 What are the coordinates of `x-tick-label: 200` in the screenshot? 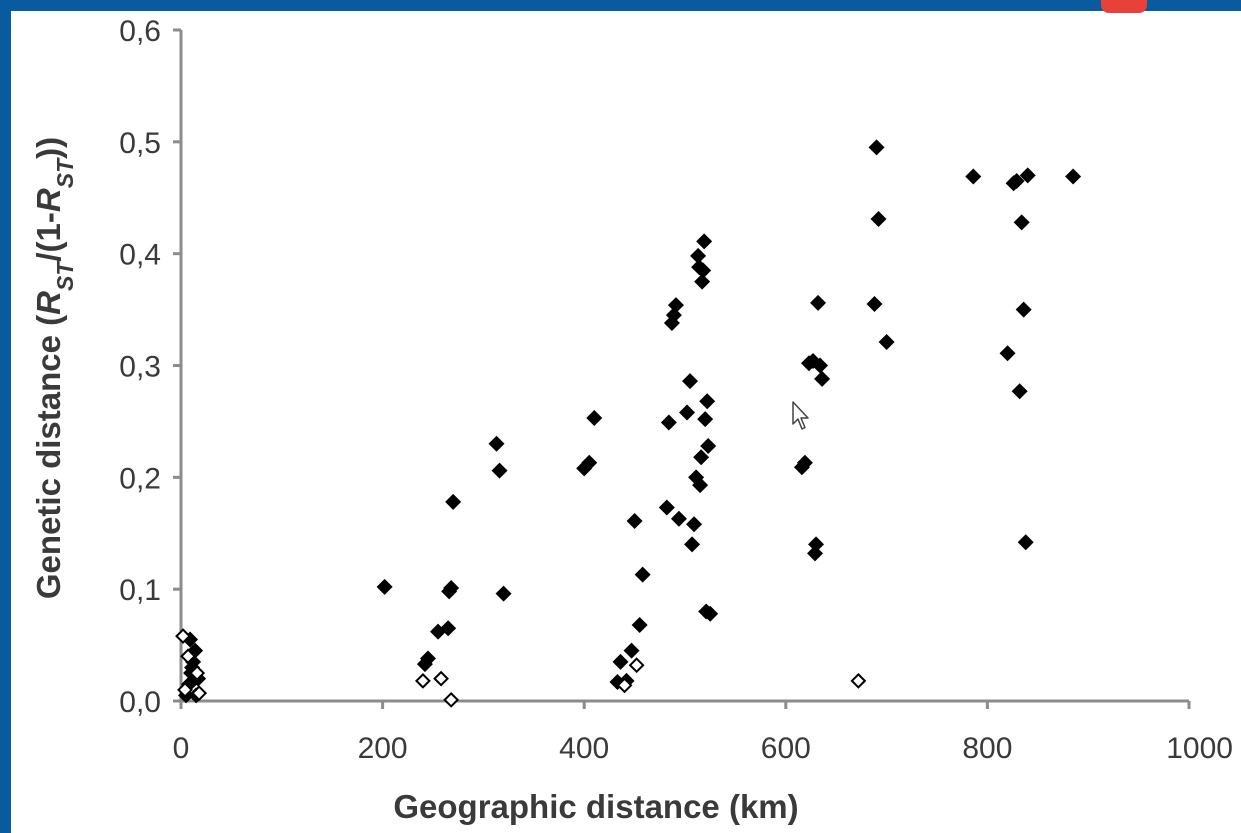 It's located at (383, 748).